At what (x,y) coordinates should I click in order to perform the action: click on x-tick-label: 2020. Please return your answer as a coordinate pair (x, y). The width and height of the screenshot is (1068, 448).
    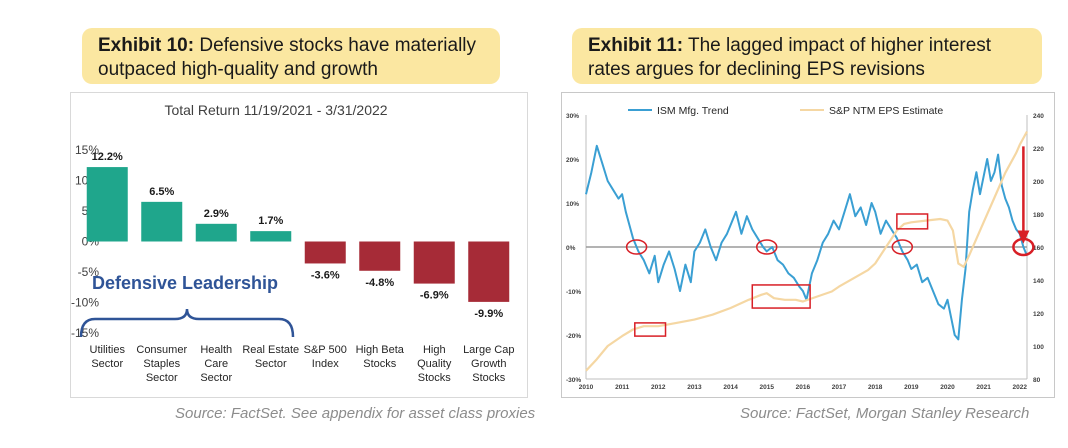
    Looking at the image, I should click on (947, 387).